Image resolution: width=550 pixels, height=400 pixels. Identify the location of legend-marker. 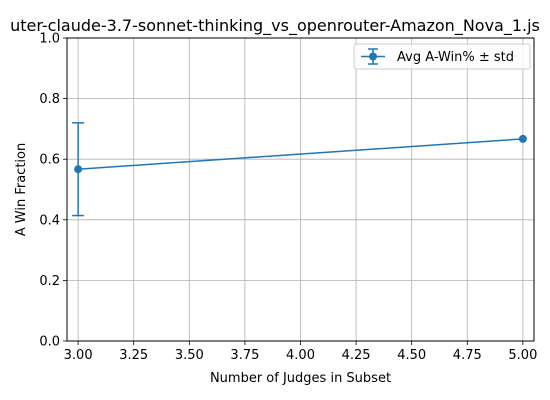
(373, 56).